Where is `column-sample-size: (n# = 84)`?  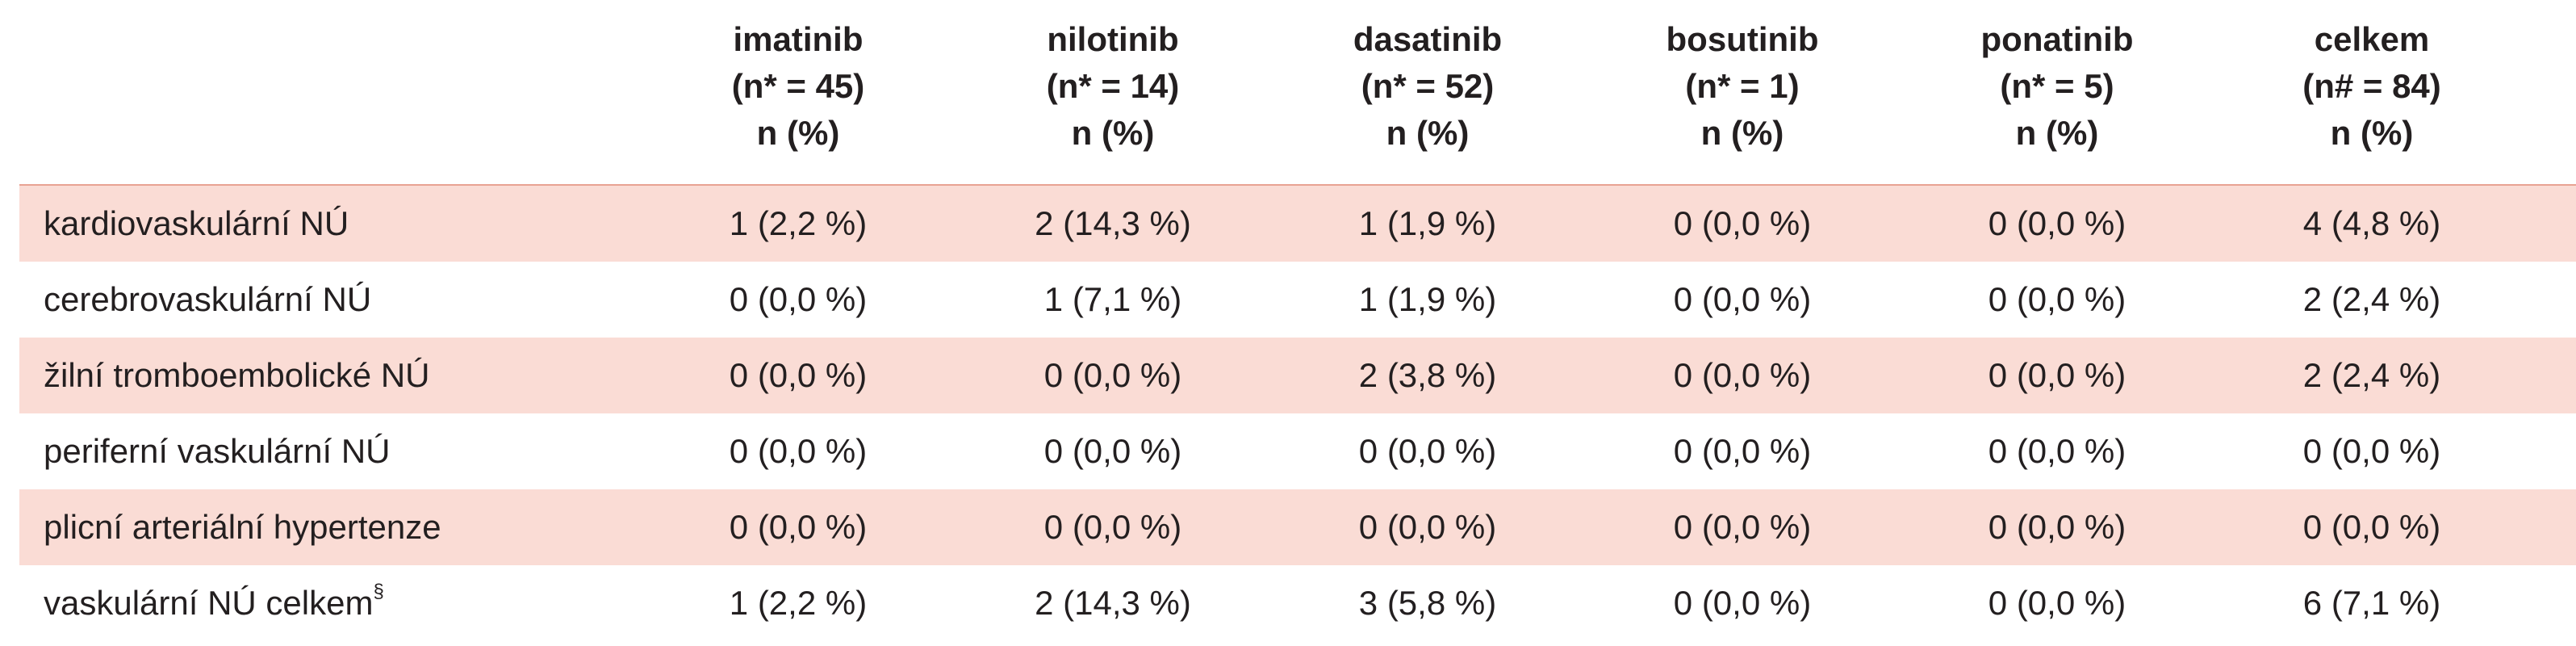
column-sample-size: (n# = 84) is located at coordinates (2371, 86).